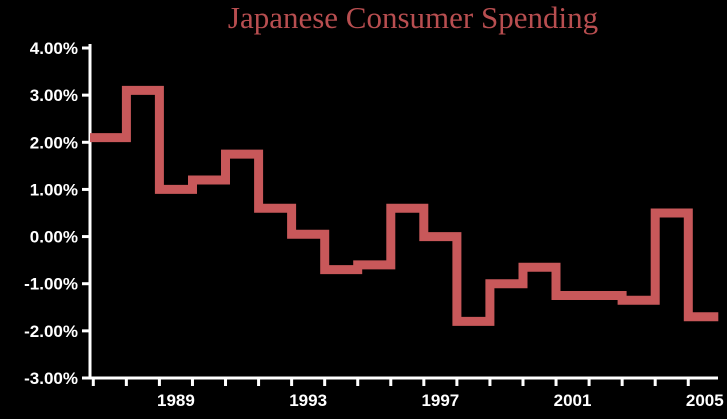 Image resolution: width=727 pixels, height=419 pixels. Describe the element at coordinates (308, 400) in the screenshot. I see `x-tick-label: 1993` at that location.